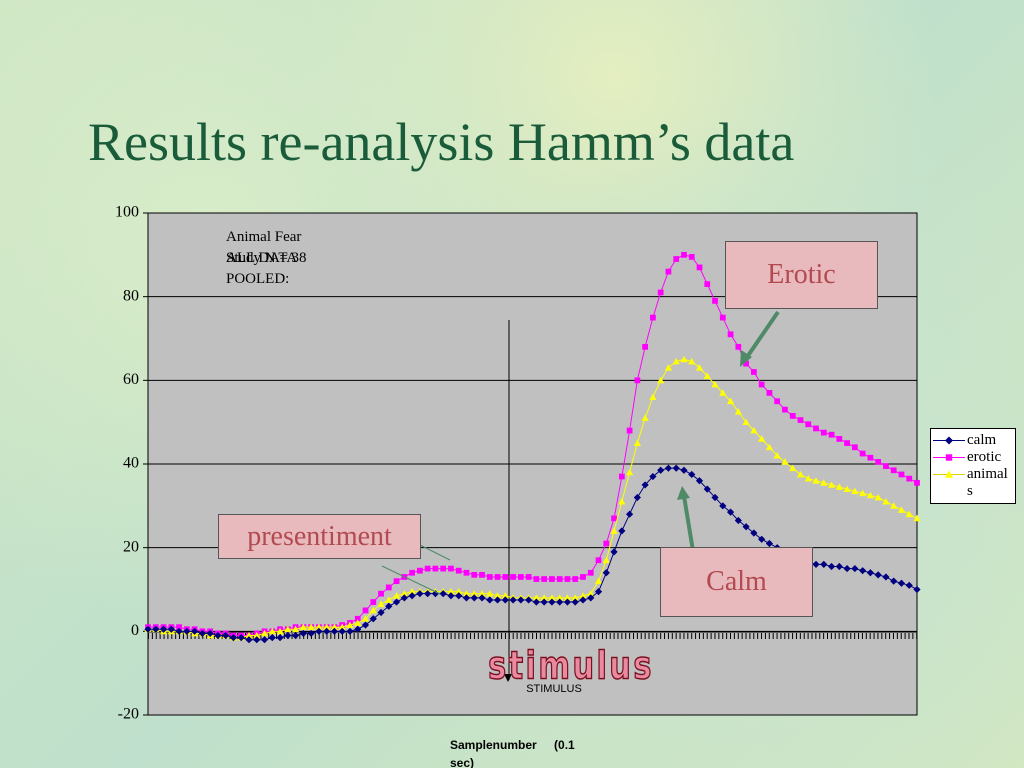 This screenshot has height=768, width=1024. Describe the element at coordinates (987, 482) in the screenshot. I see `legend-label: animals` at that location.